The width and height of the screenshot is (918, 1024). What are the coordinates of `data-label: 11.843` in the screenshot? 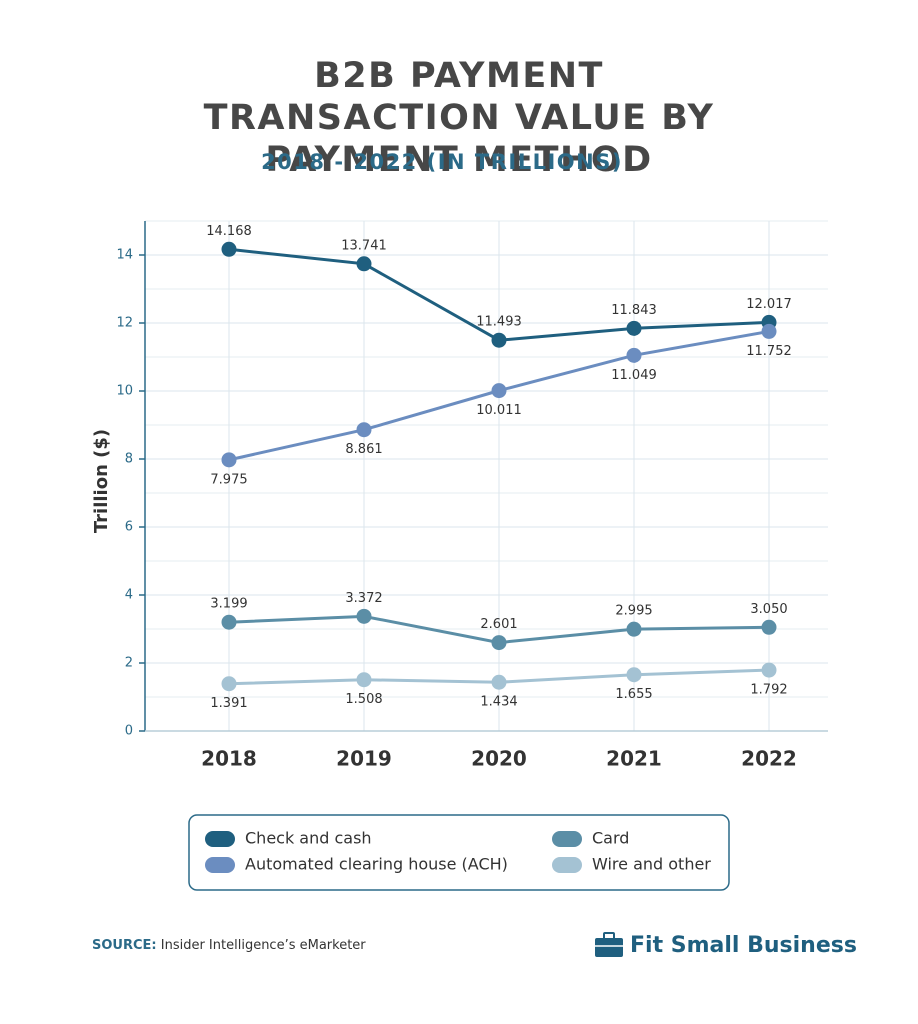 It's located at (634, 310).